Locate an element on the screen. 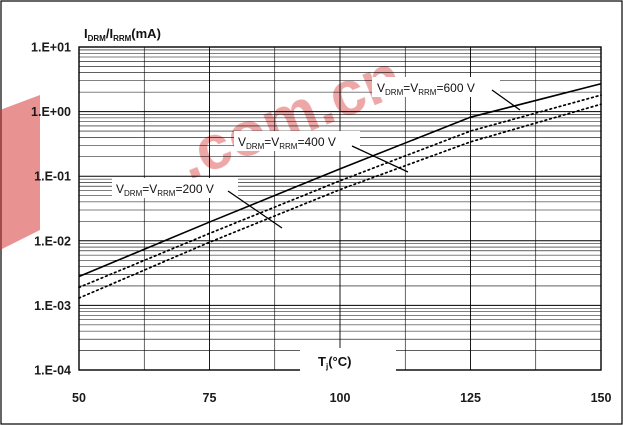  x-tick-label: 100 is located at coordinates (340, 398).